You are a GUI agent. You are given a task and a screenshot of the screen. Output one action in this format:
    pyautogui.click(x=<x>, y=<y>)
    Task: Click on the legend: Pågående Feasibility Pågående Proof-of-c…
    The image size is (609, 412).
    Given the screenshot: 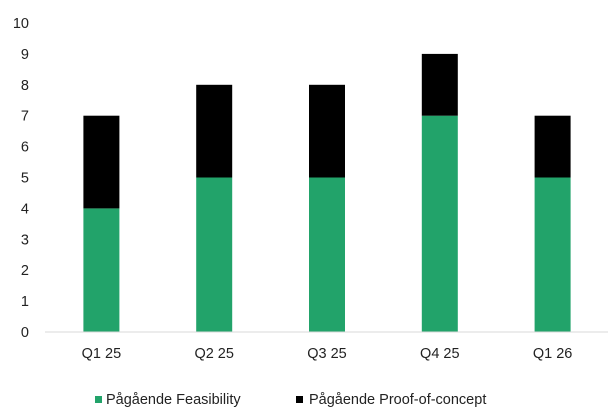 What is the action you would take?
    pyautogui.click(x=290, y=400)
    